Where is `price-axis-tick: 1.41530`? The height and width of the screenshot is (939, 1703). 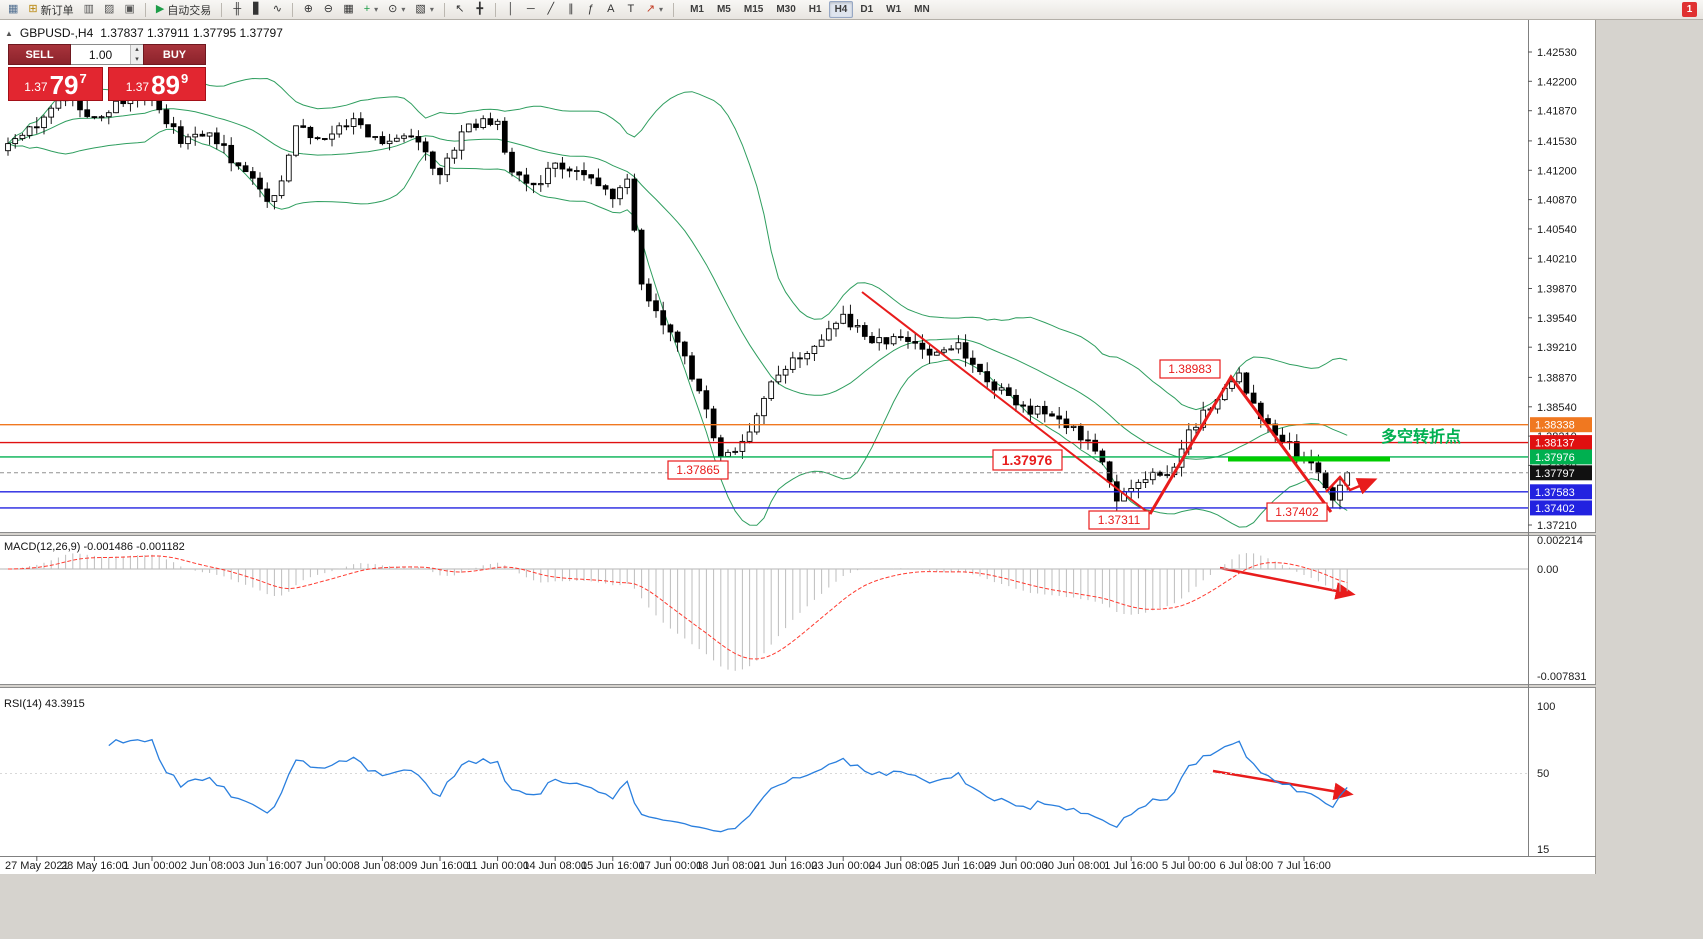 price-axis-tick: 1.41530 is located at coordinates (1557, 142).